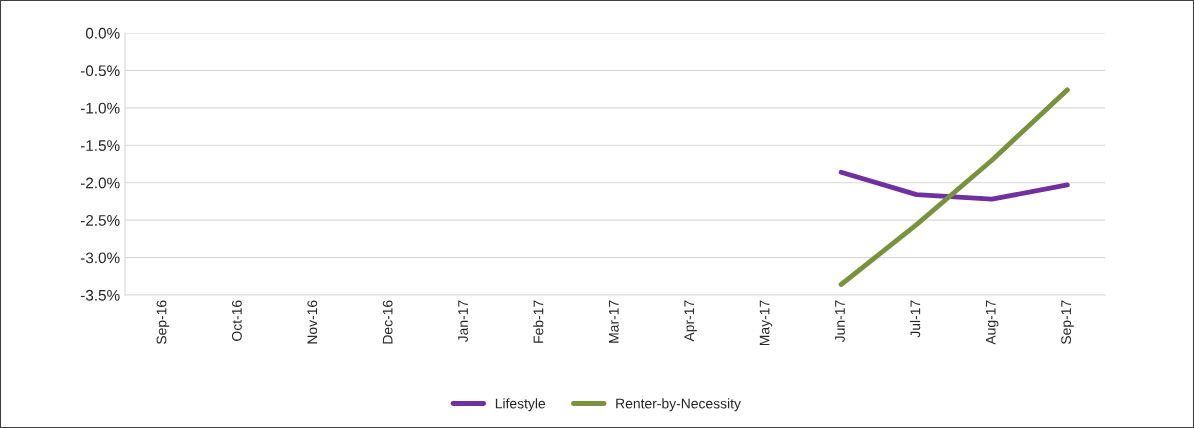  What do you see at coordinates (538, 321) in the screenshot?
I see `x-tick-label: Feb-17` at bounding box center [538, 321].